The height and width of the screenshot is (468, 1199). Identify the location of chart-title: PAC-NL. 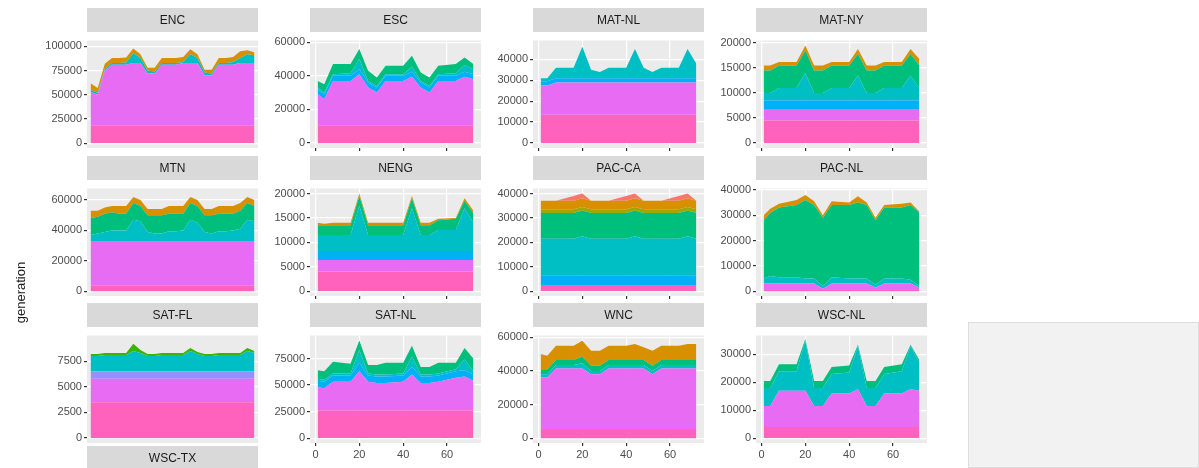
(841, 168).